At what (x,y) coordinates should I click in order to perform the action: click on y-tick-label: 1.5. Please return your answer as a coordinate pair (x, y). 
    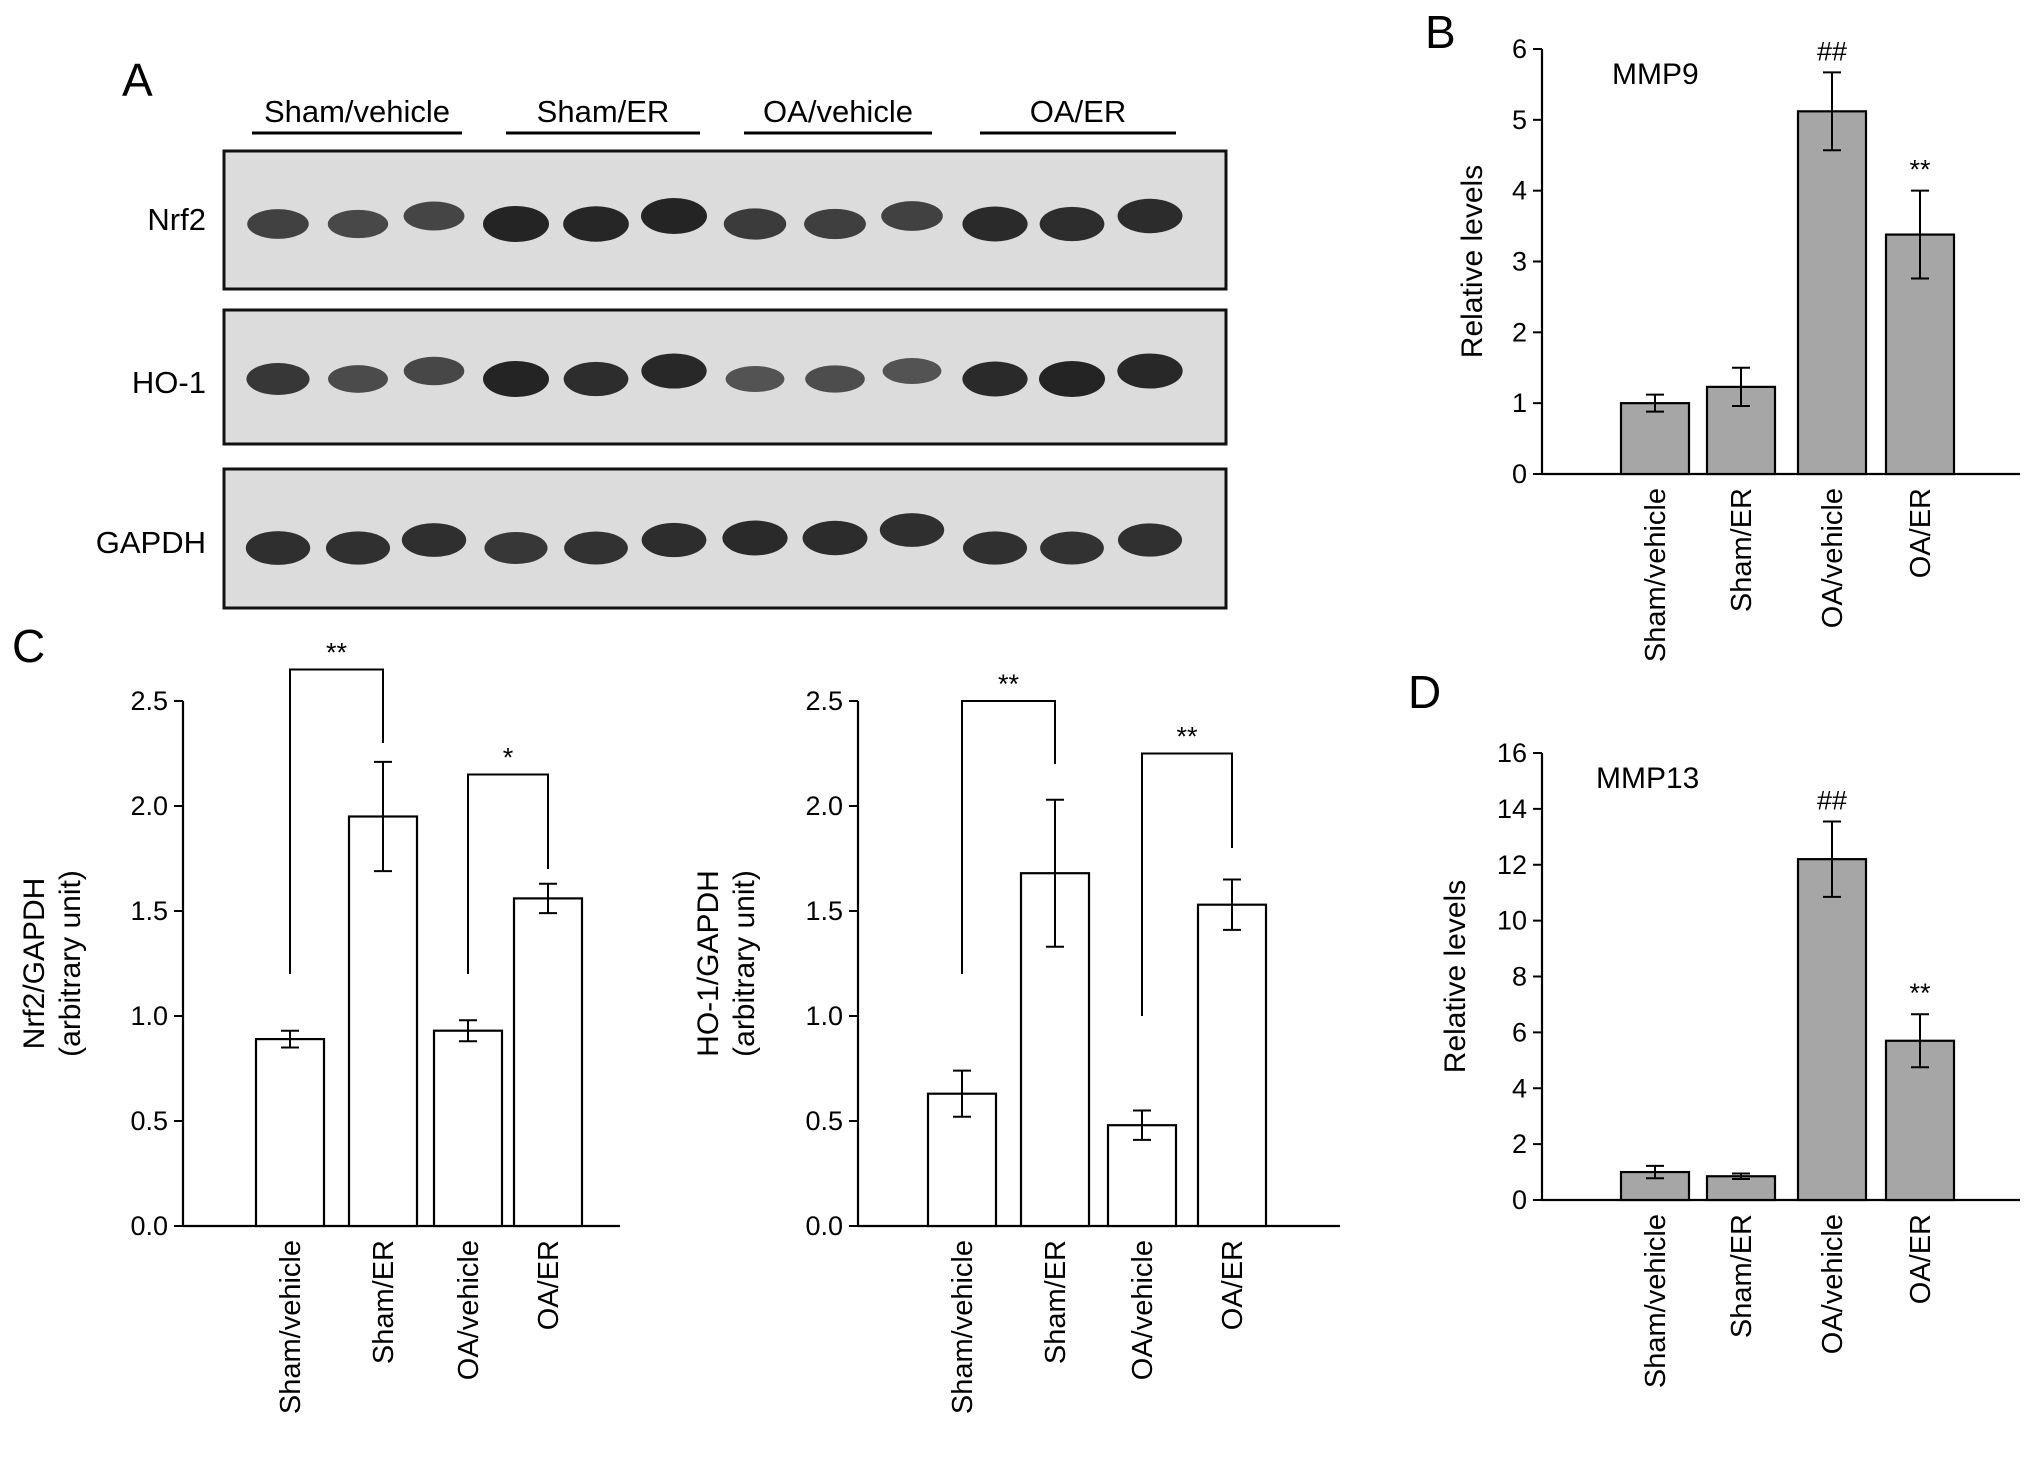
    Looking at the image, I should click on (149, 911).